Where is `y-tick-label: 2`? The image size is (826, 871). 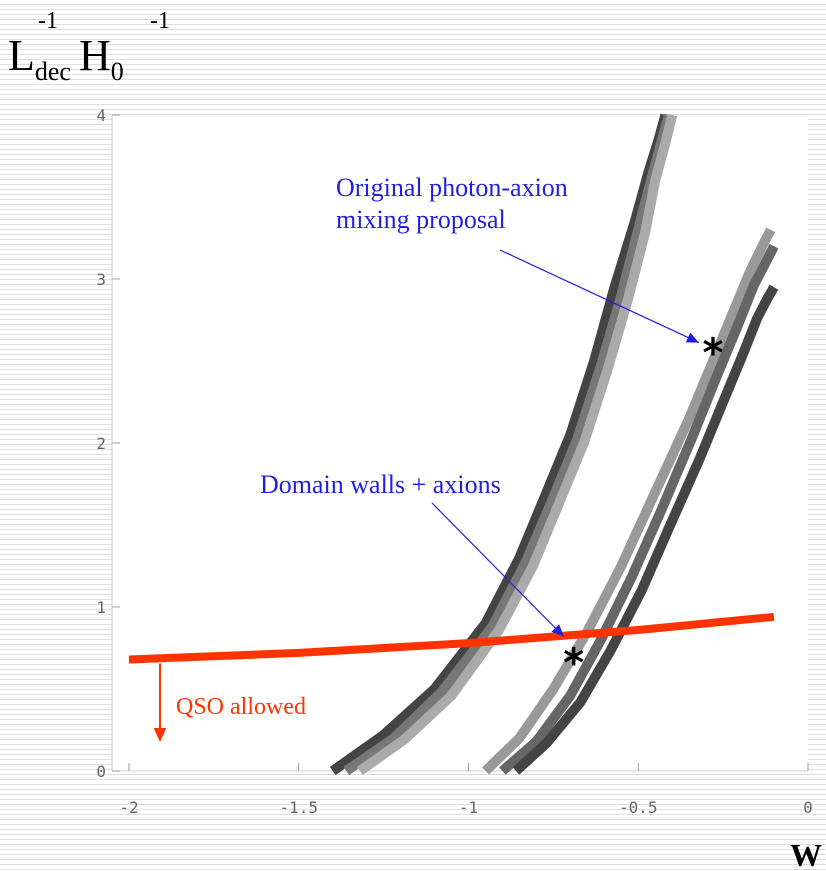 y-tick-label: 2 is located at coordinates (101, 443).